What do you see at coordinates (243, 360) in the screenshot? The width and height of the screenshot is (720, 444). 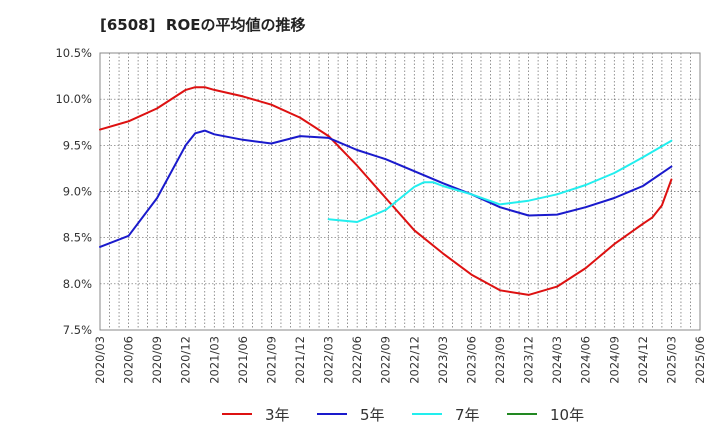 I see `x-tick-label: 2021/06` at bounding box center [243, 360].